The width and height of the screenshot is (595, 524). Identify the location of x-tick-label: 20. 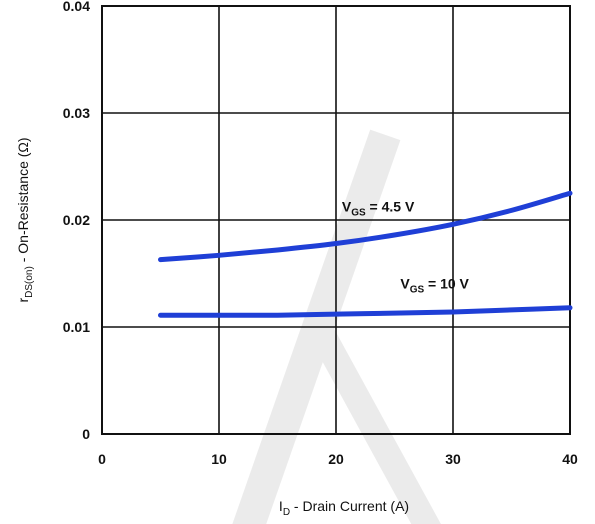
(336, 459).